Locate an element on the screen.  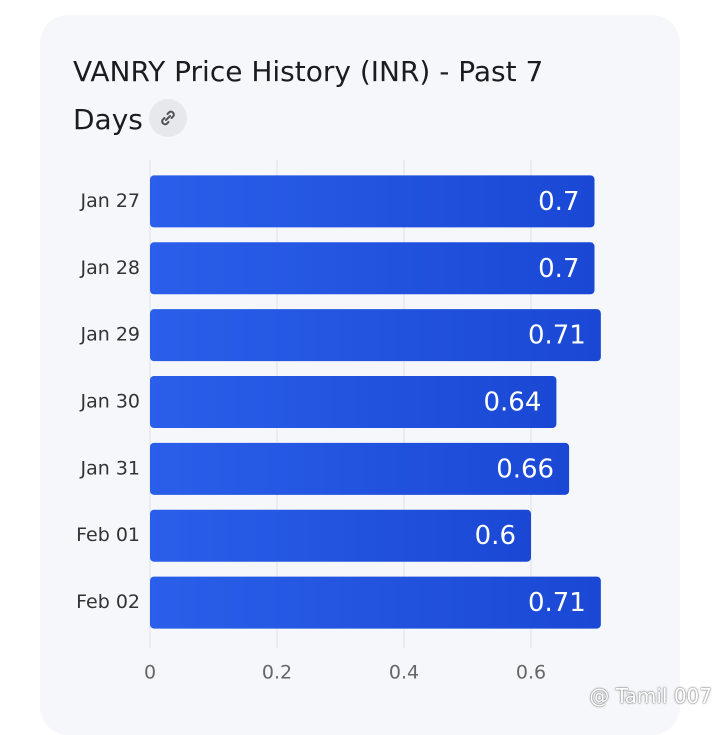
watermark: @ Tamil 007 is located at coordinates (650, 696).